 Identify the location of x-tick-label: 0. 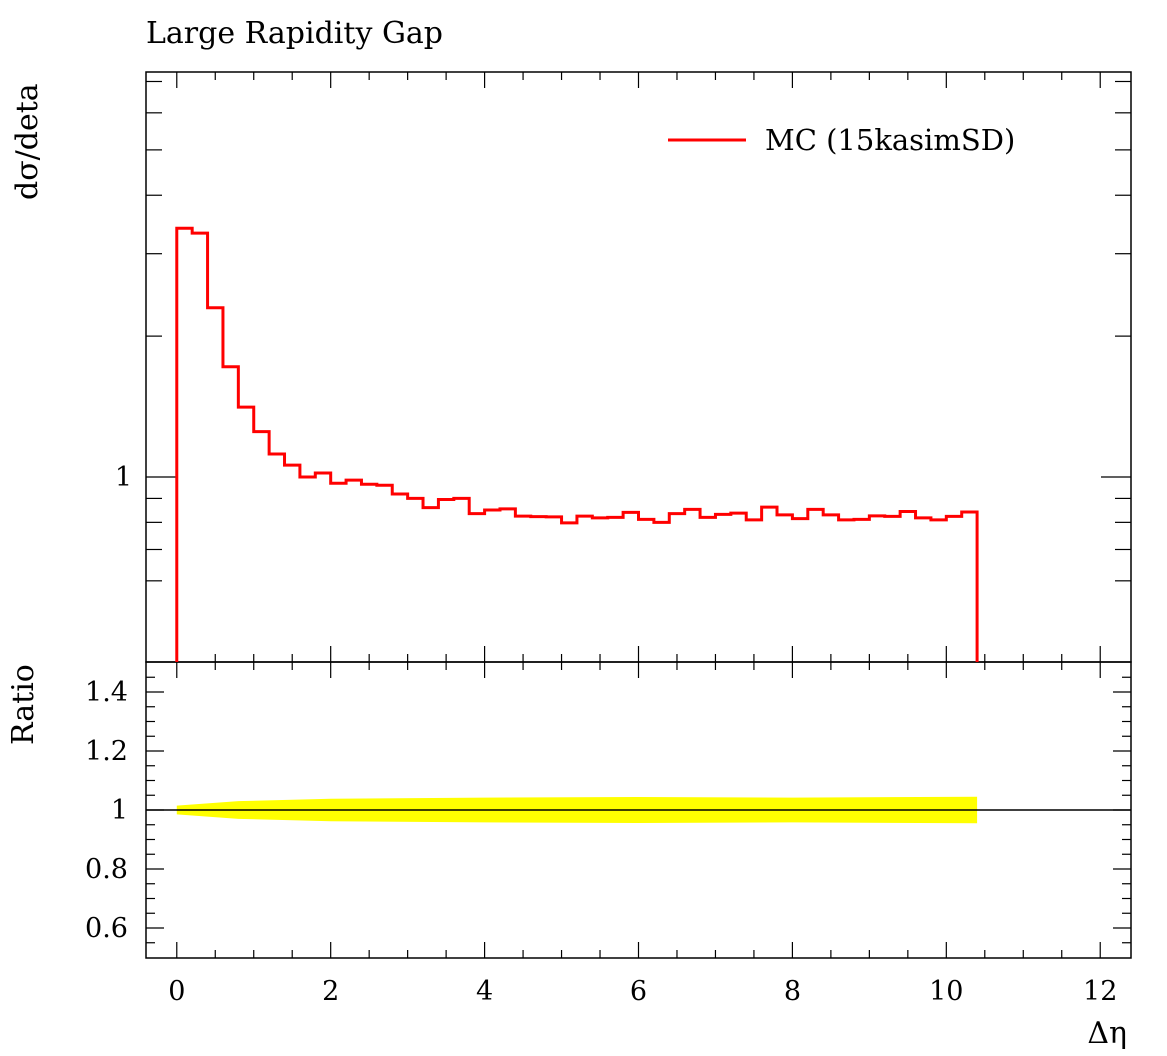
(176, 991).